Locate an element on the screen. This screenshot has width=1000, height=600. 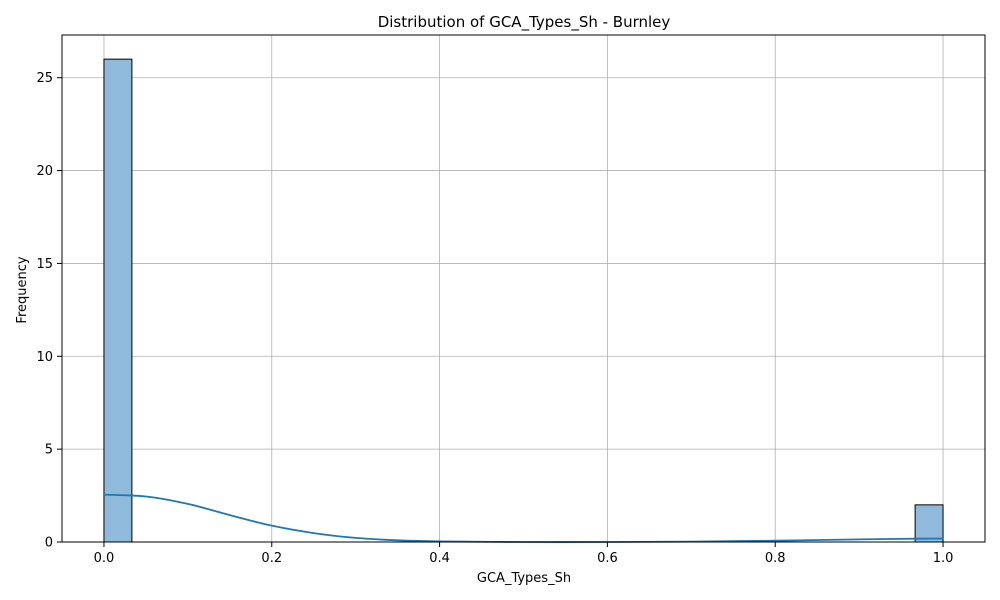
y-axis-label: Frequency is located at coordinates (22, 289).